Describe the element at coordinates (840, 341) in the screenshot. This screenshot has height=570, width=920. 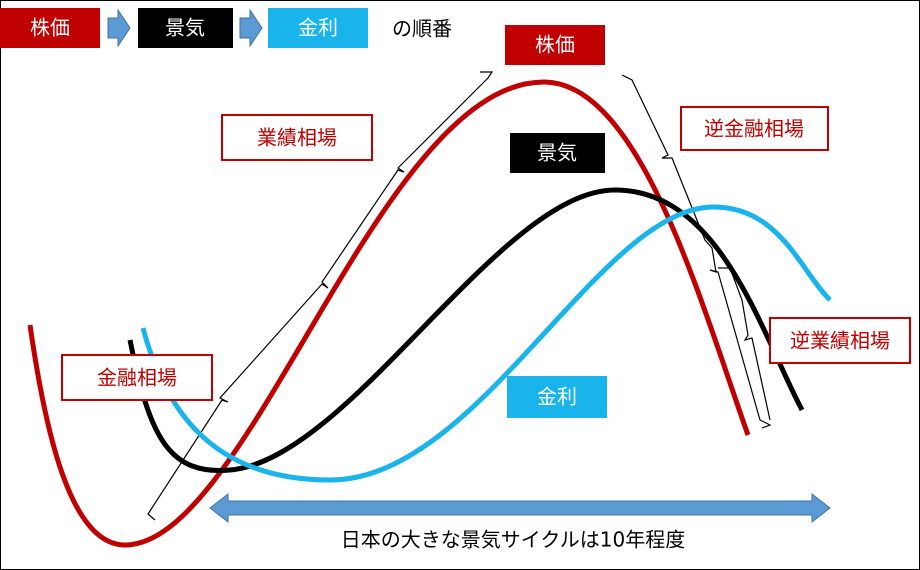
I see `phase-label: 逆業績相場` at that location.